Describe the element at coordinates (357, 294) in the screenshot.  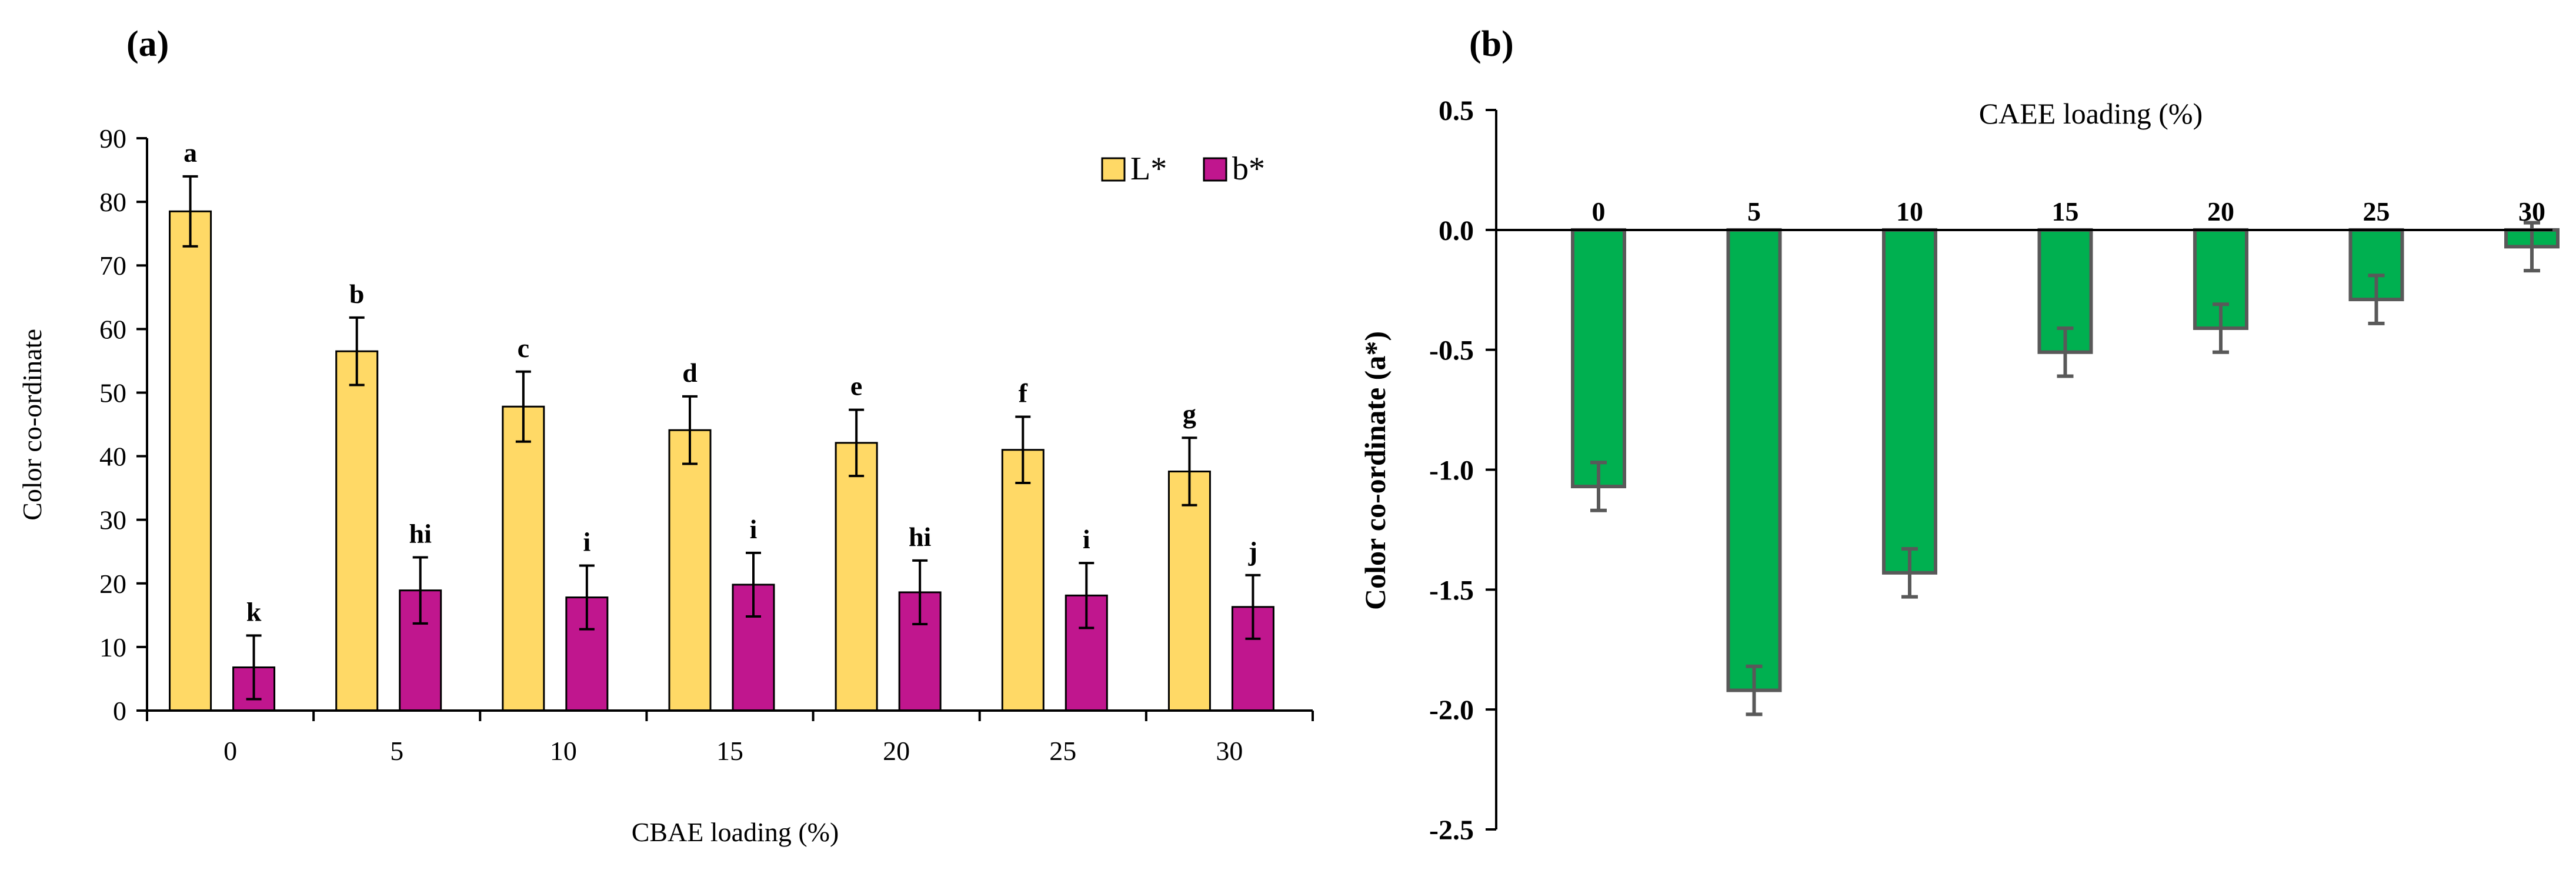
I see `significance-letter: b` at that location.